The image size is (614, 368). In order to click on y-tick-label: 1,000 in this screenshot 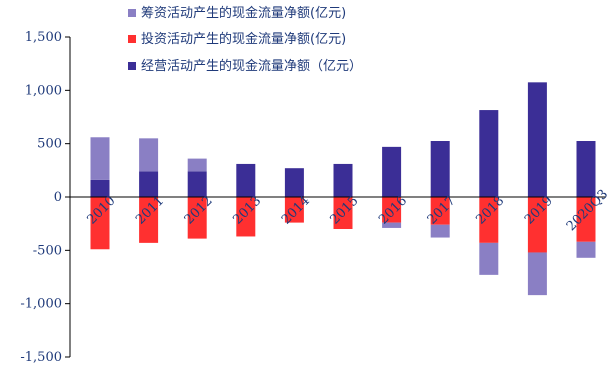, I will do `click(43, 90)`.